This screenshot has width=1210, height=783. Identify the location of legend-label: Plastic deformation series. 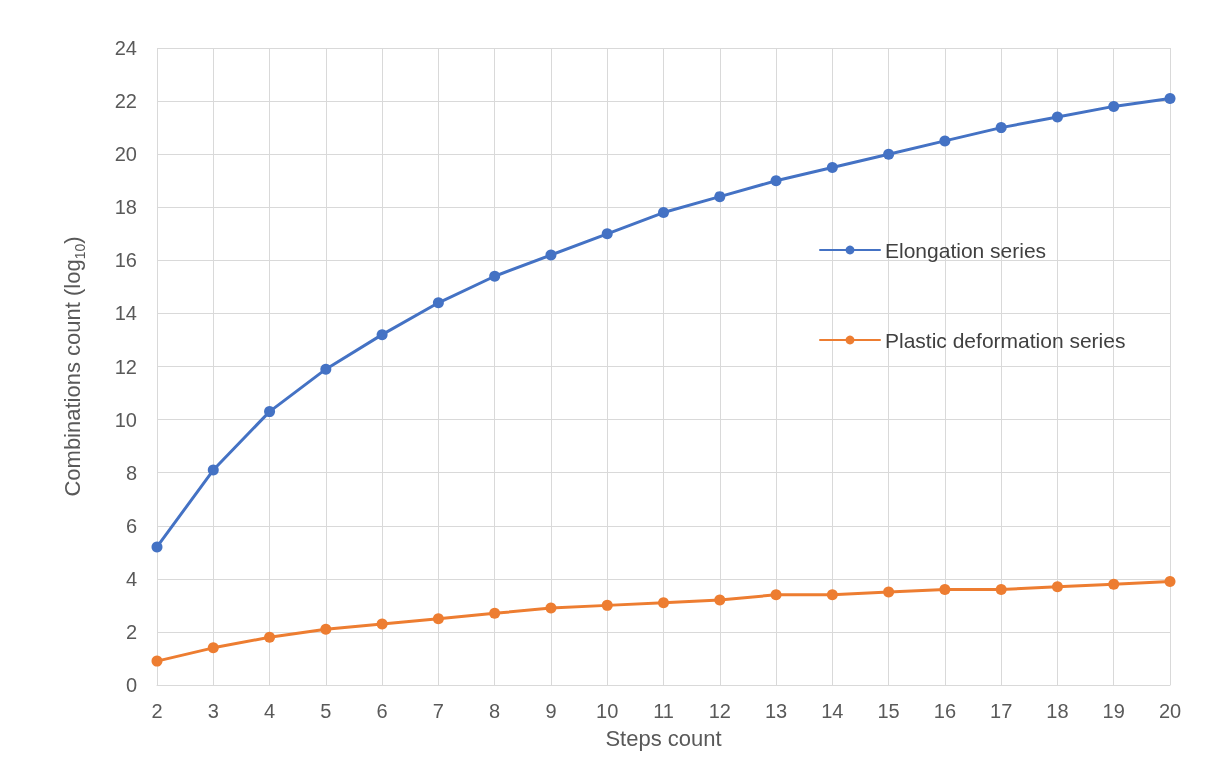
(1005, 340).